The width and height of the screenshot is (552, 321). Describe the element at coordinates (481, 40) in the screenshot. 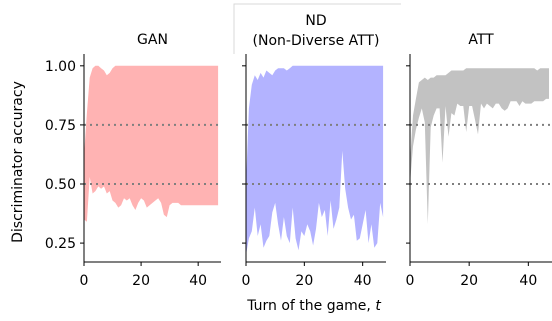

I see `att-panel-title: ATT` at that location.